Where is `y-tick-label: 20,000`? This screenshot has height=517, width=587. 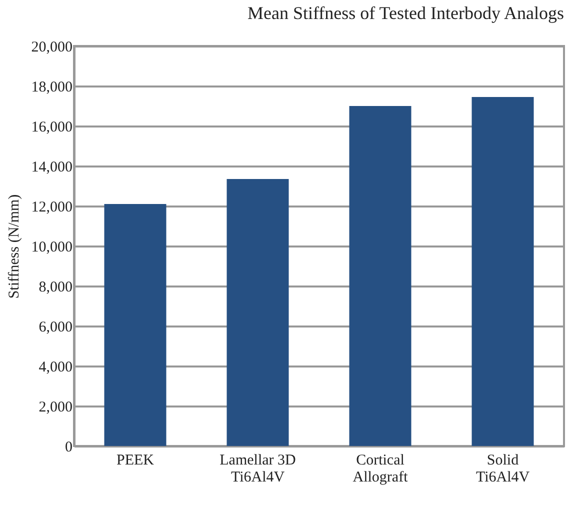 y-tick-label: 20,000 is located at coordinates (51, 48).